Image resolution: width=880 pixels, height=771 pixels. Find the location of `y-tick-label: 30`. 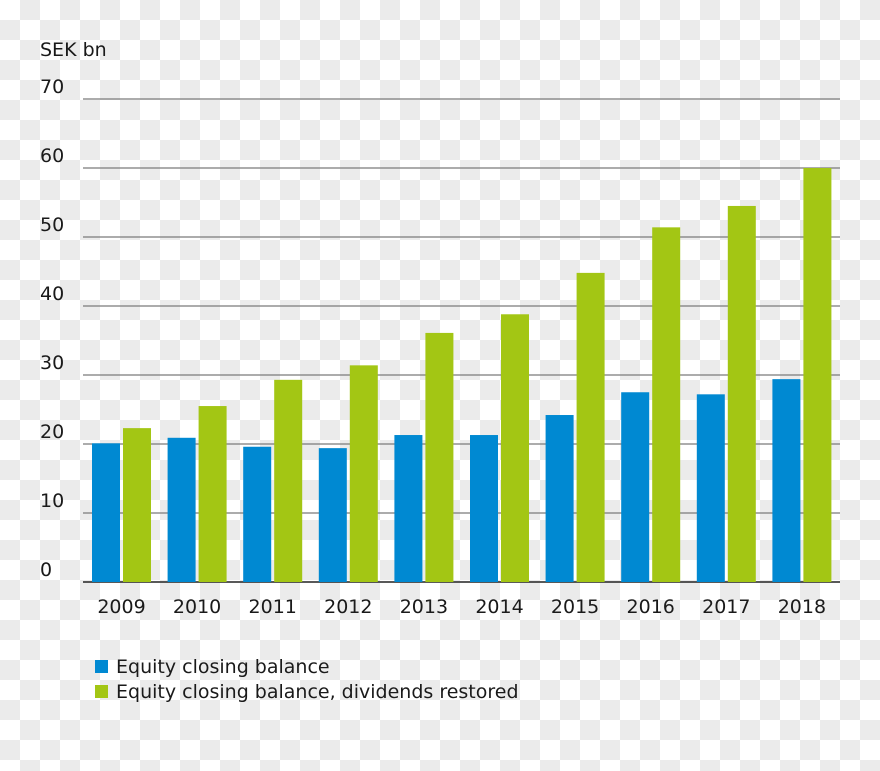

y-tick-label: 30 is located at coordinates (52, 363).